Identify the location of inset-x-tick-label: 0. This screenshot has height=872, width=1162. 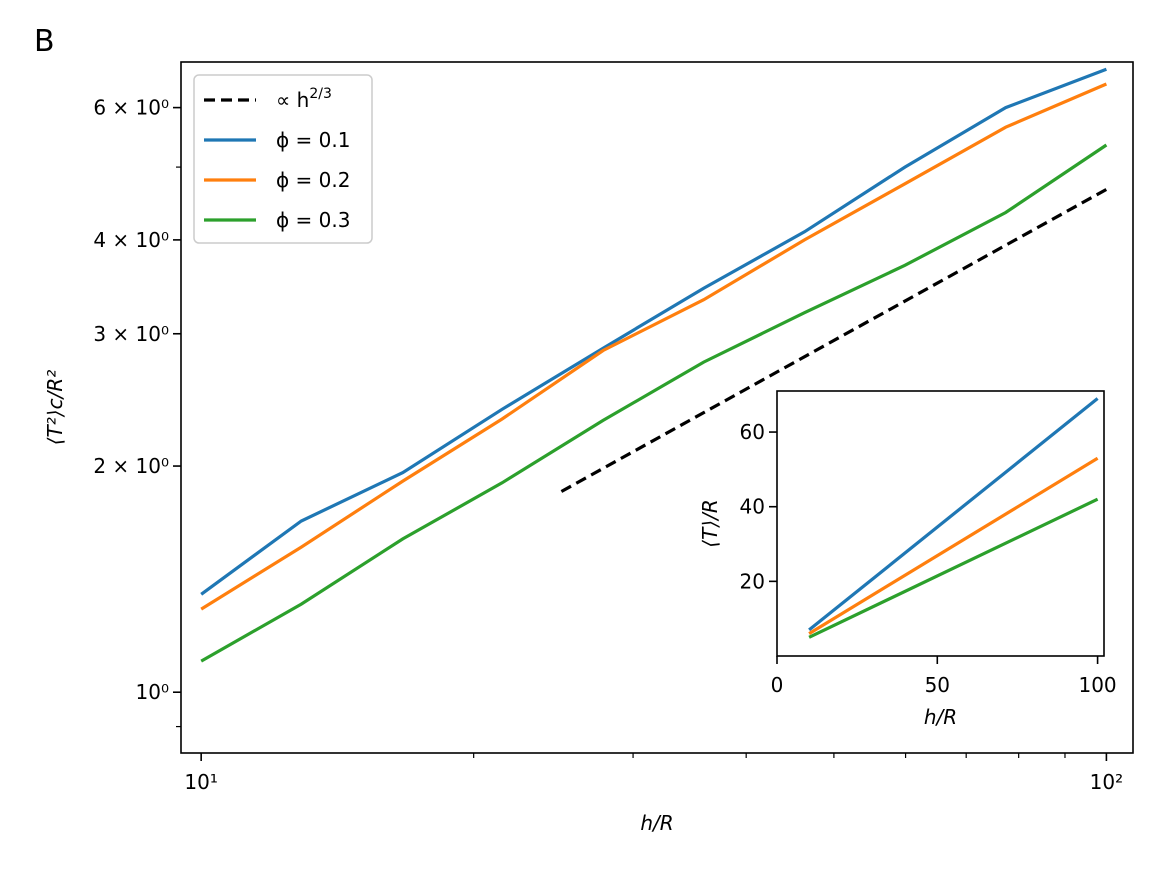
(777, 685).